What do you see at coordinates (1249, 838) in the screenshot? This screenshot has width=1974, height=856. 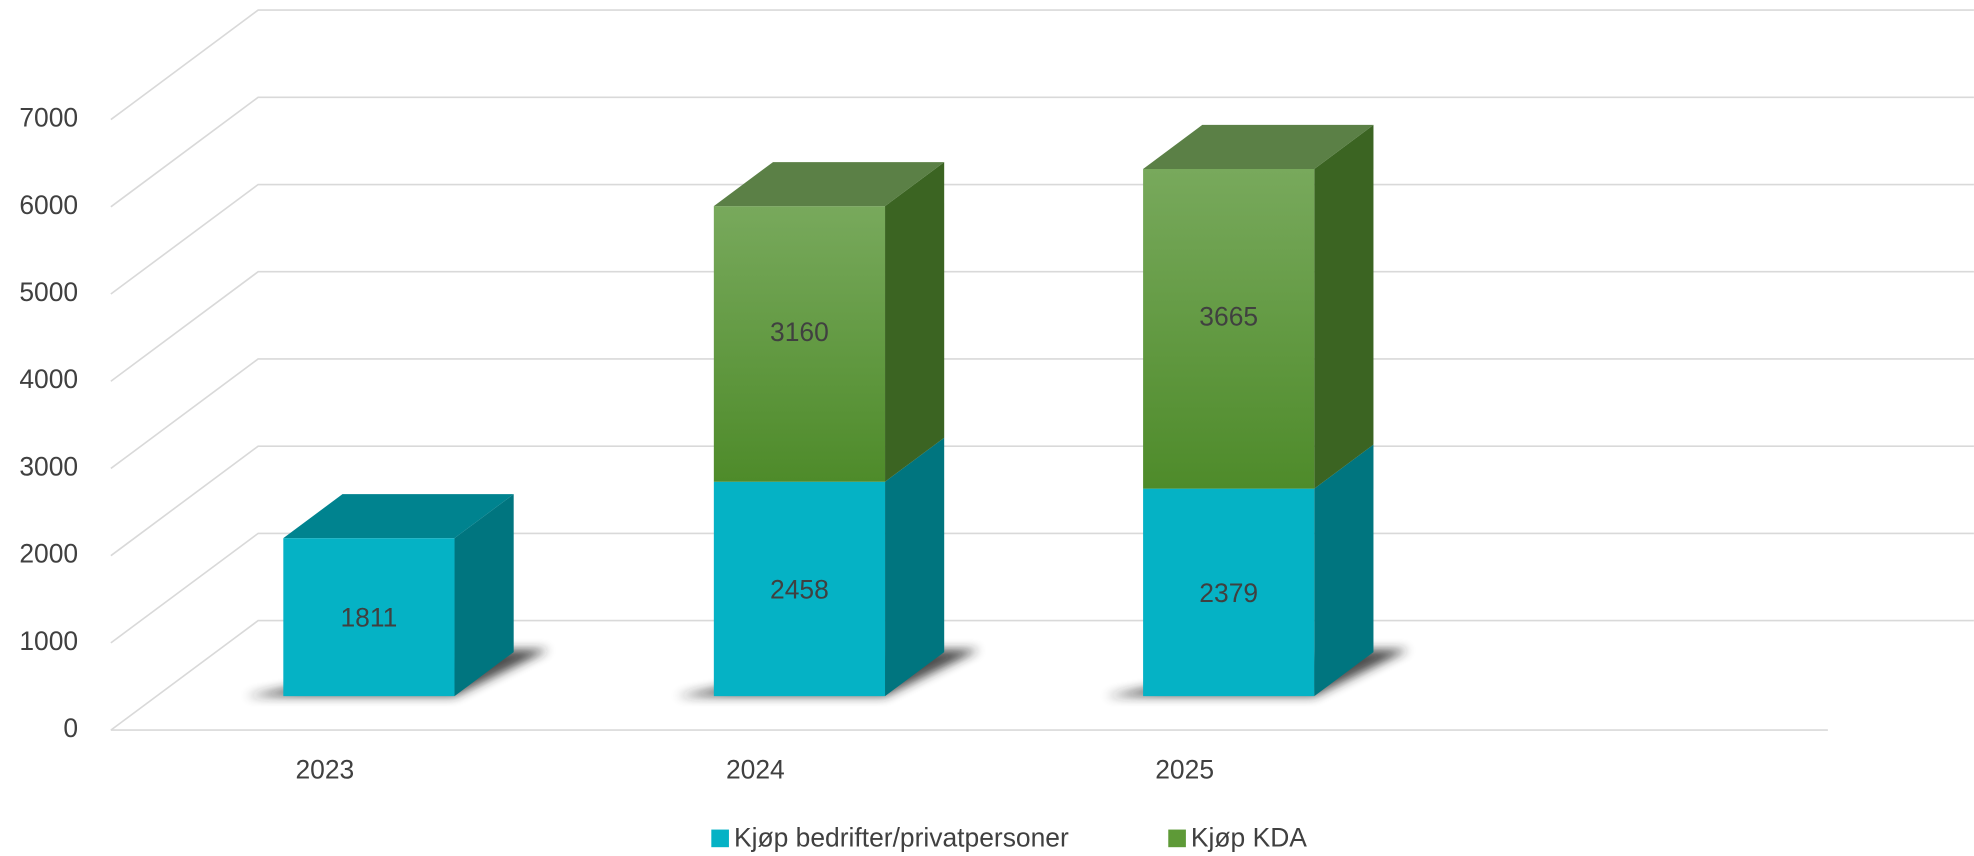 I see `legend-label: Kjøp KDA` at bounding box center [1249, 838].